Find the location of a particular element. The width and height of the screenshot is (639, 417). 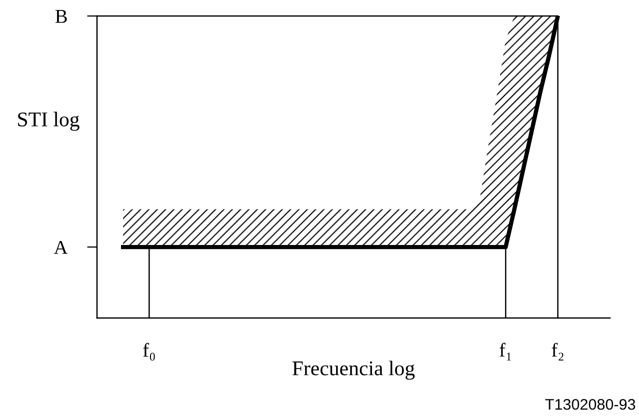

x-tick-label: f₁ is located at coordinates (505, 351).